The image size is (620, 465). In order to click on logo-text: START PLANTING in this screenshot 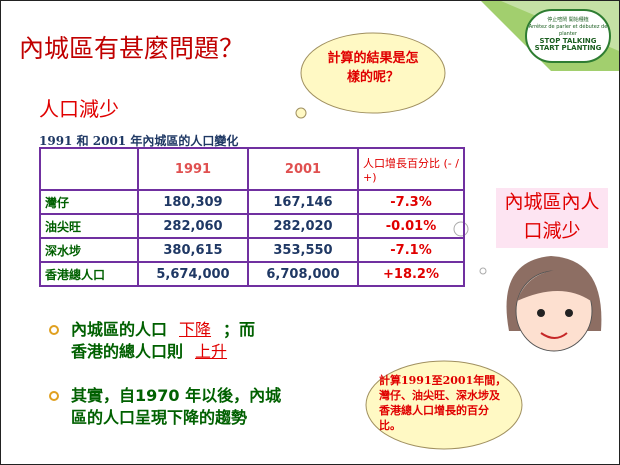, I will do `click(568, 48)`.